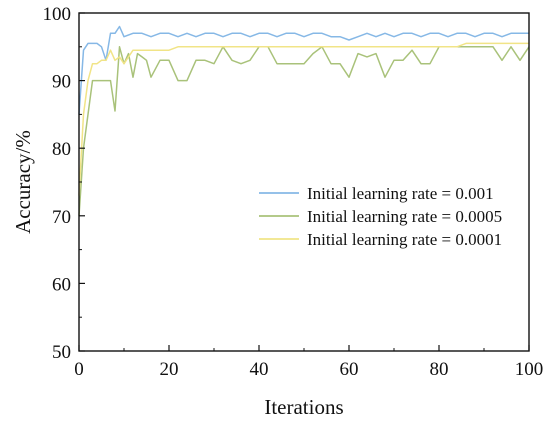 The height and width of the screenshot is (422, 550). What do you see at coordinates (404, 216) in the screenshot?
I see `legend-label-2: Initial learning rate = 0.0005` at bounding box center [404, 216].